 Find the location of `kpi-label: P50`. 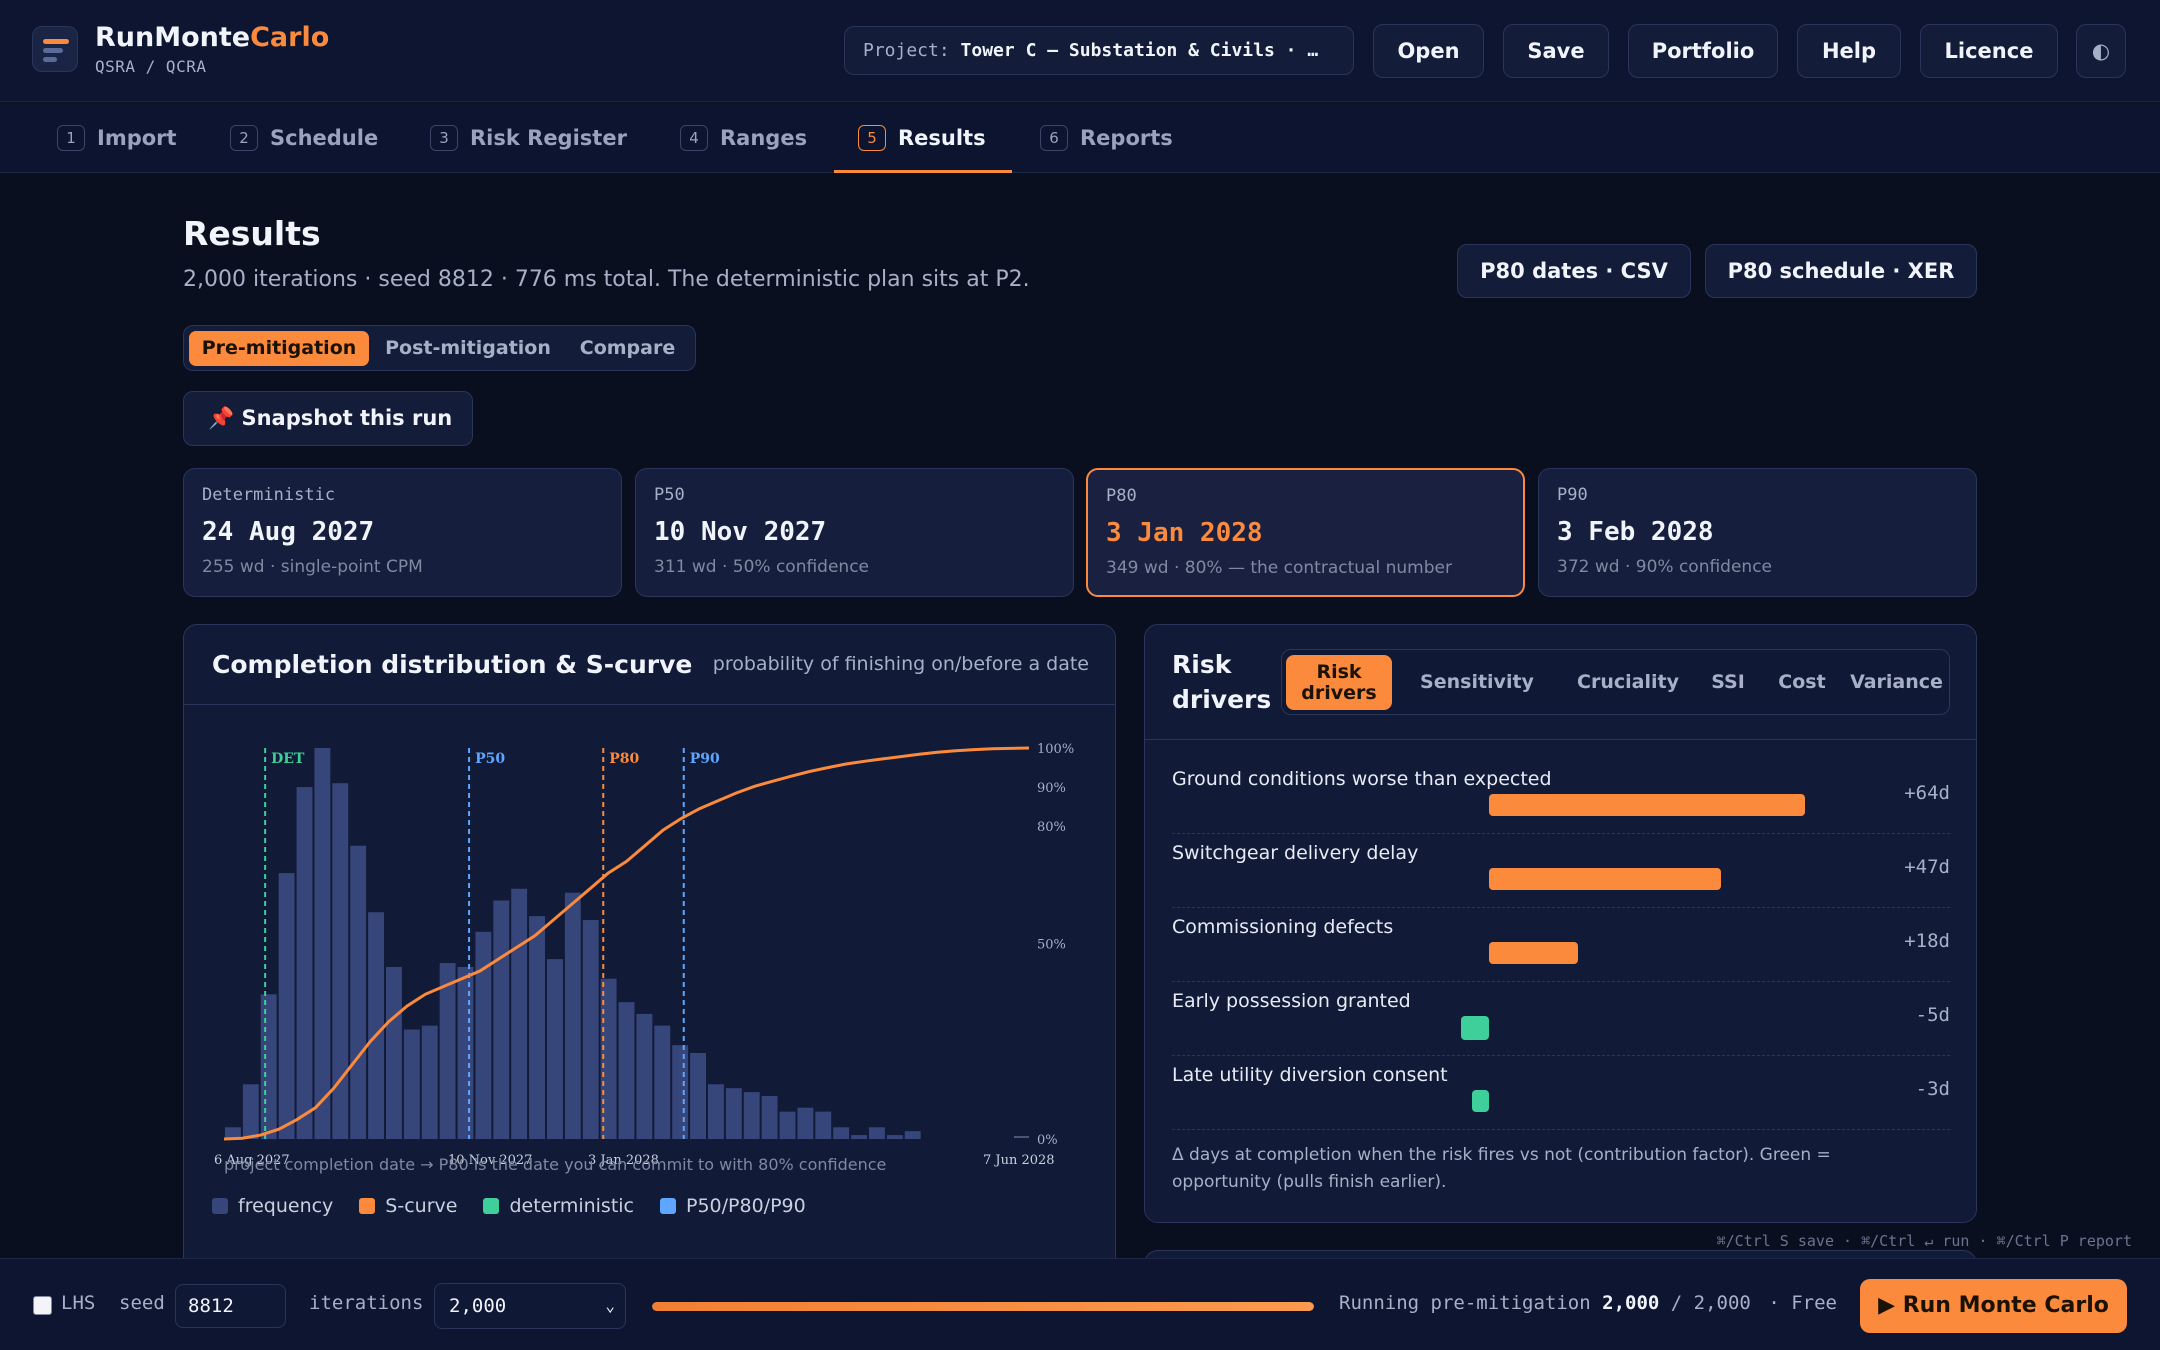

kpi-label: P50 is located at coordinates (669, 495).